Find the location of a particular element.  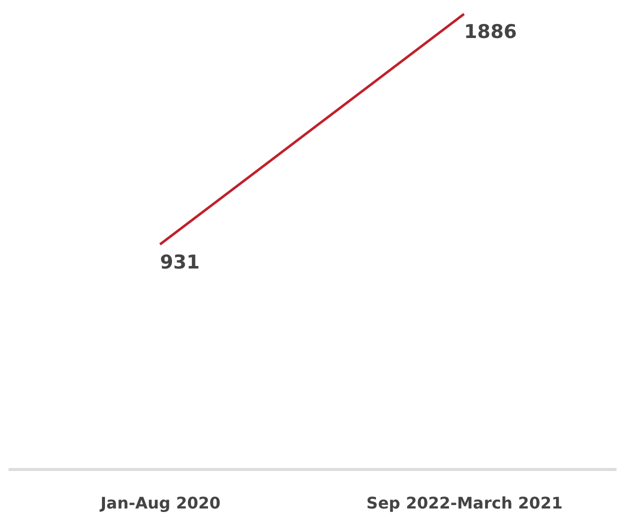

x-tick-label: Sep 2022-March 2021 is located at coordinates (464, 503).